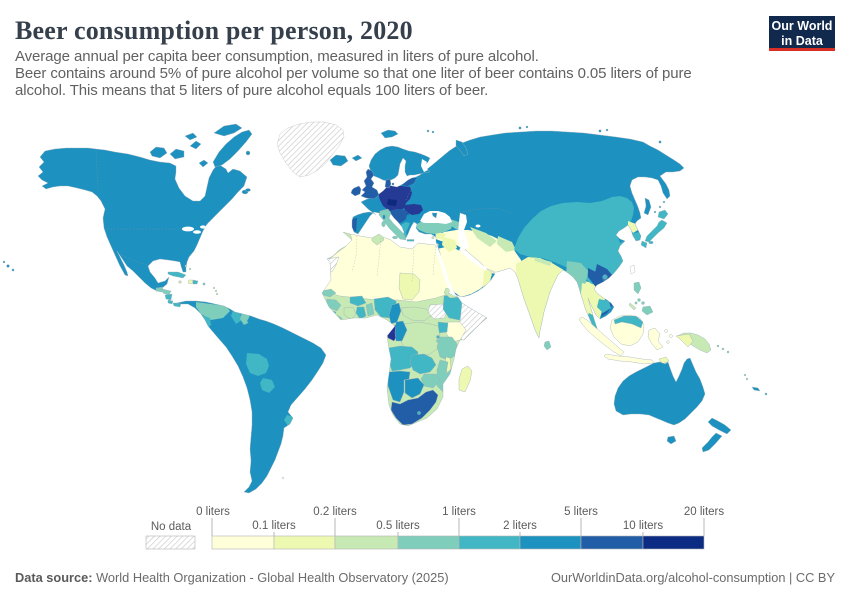  I want to click on svg-text: 0.1 liters, so click(274, 526).